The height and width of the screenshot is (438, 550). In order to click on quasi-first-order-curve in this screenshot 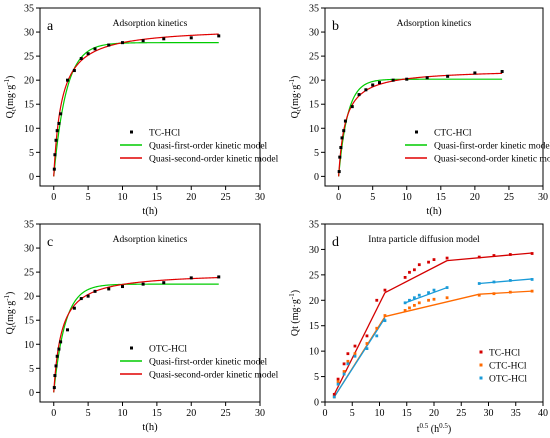, I will do `click(136, 338)`.